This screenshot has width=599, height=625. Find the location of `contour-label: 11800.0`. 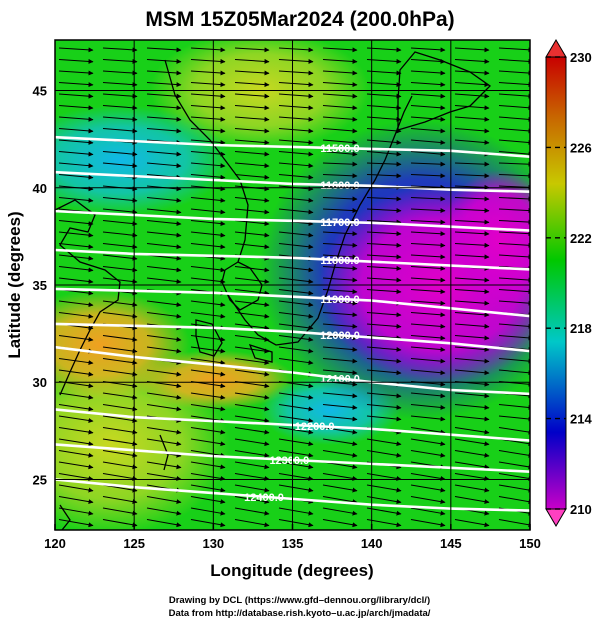

contour-label: 11800.0 is located at coordinates (339, 261).